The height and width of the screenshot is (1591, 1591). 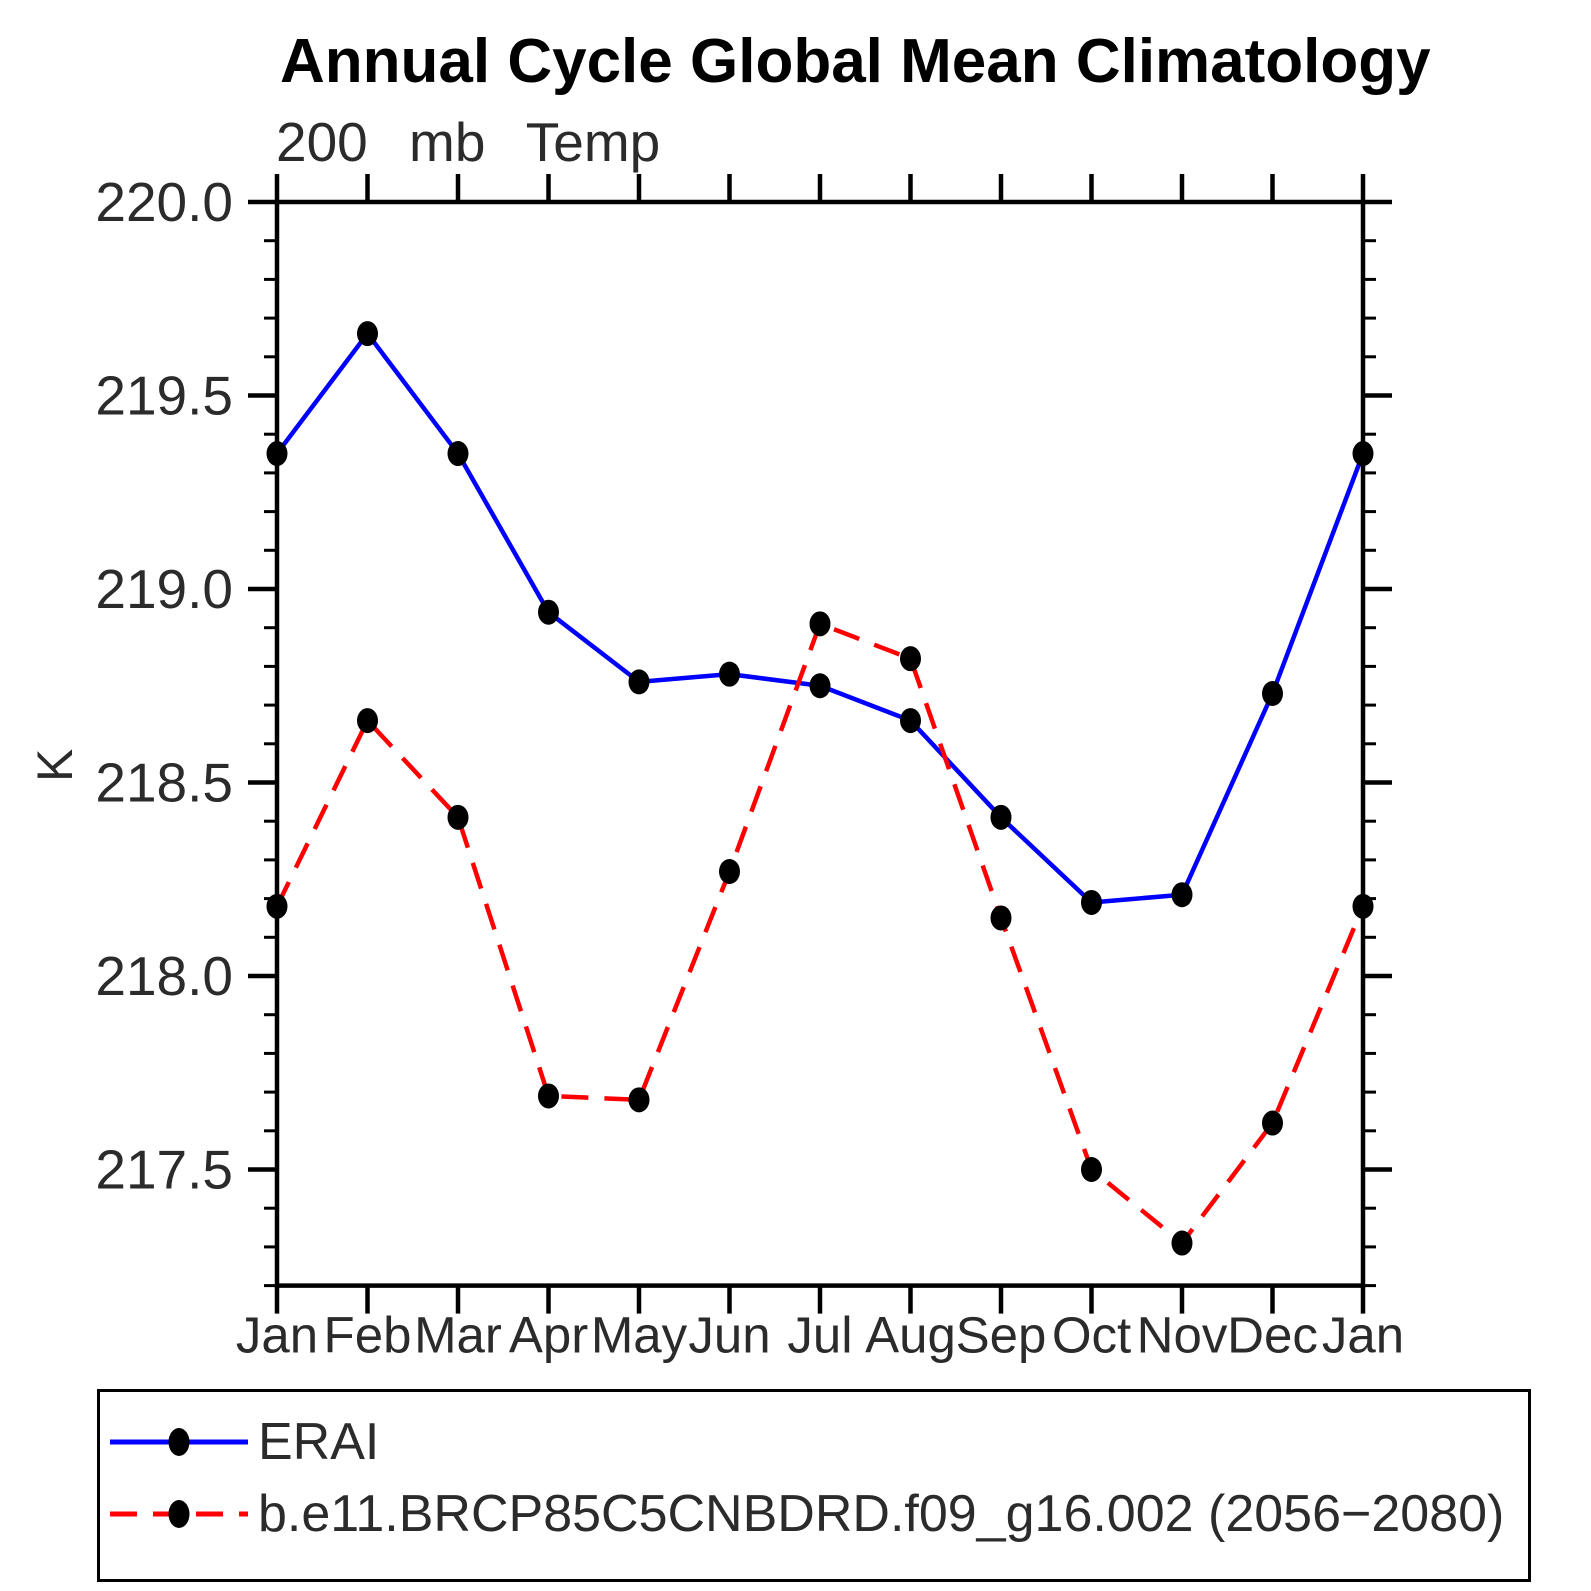 I want to click on x-tick-label: Mar, so click(x=458, y=1335).